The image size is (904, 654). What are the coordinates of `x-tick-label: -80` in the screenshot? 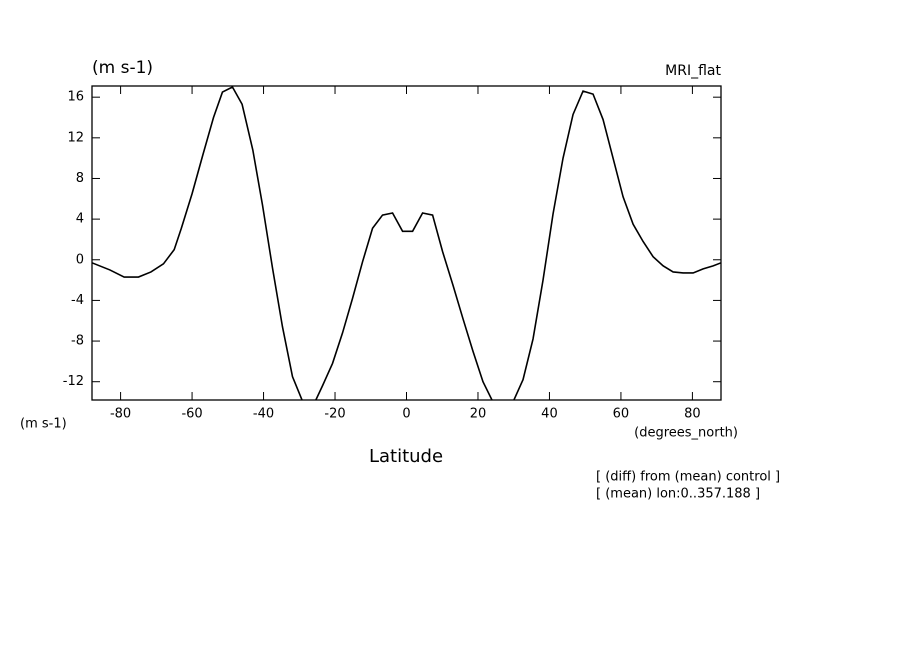 It's located at (120, 414).